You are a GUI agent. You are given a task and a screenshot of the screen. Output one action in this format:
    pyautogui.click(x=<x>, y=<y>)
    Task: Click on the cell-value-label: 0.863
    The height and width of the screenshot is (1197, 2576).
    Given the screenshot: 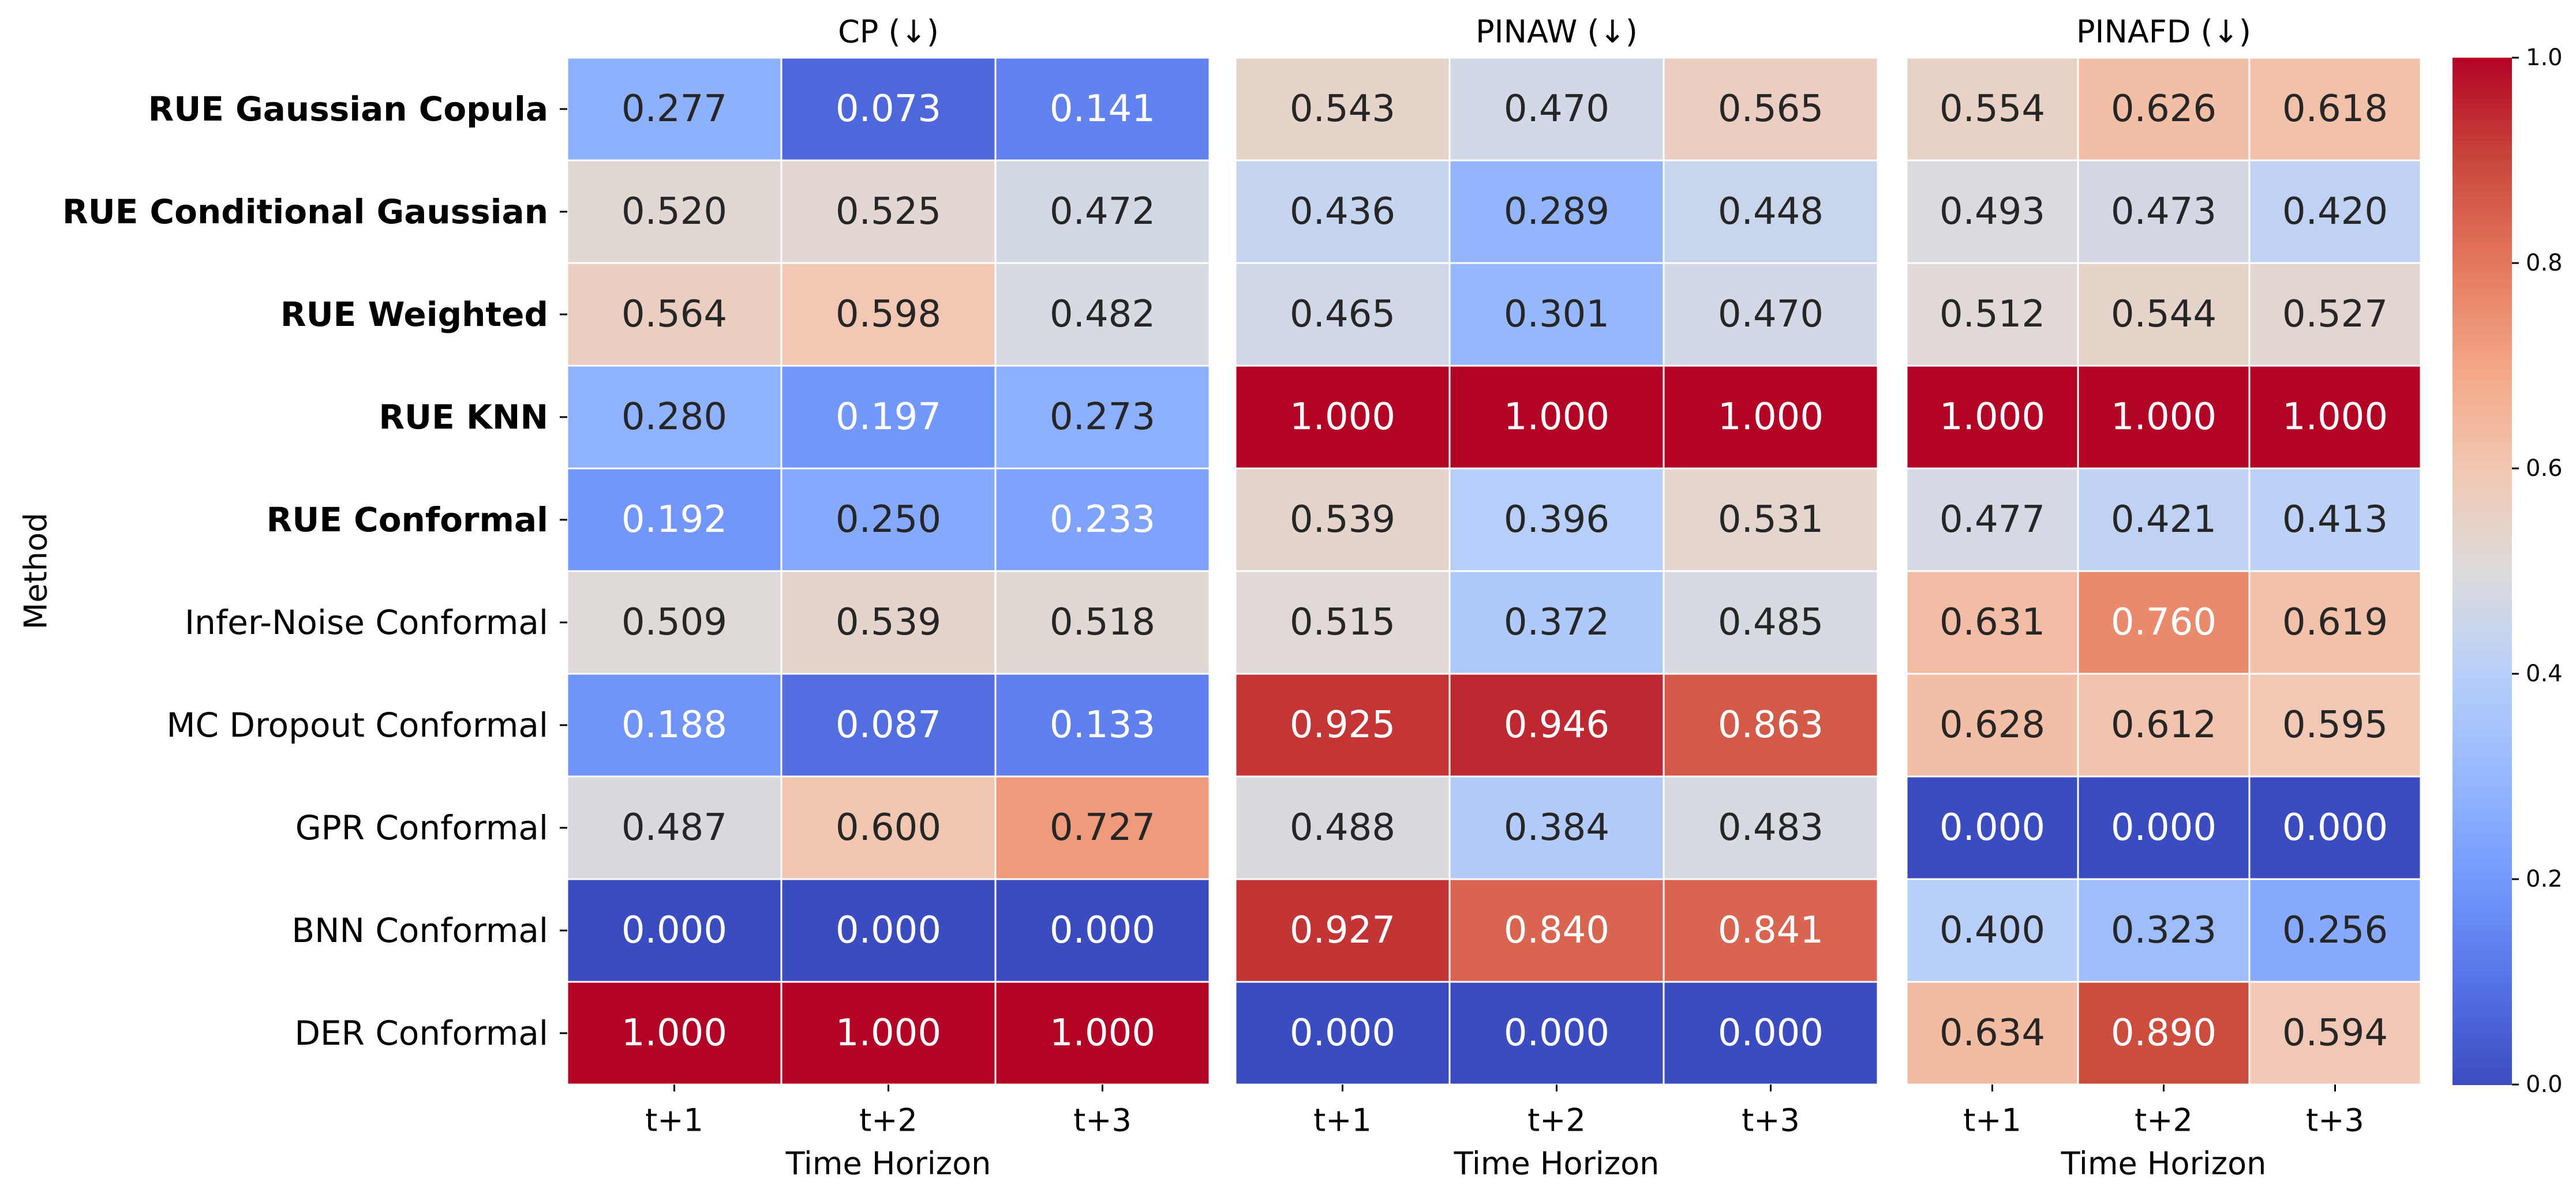 What is the action you would take?
    pyautogui.click(x=1771, y=725)
    